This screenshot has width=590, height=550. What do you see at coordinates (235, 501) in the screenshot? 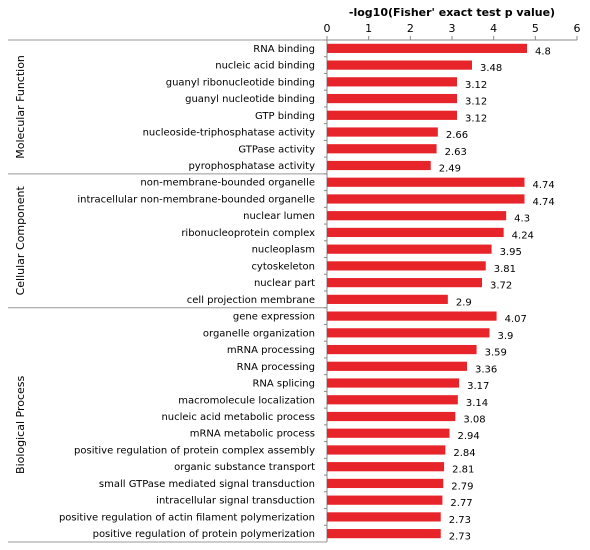
I see `category-label: intracellular signal transduction` at bounding box center [235, 501].